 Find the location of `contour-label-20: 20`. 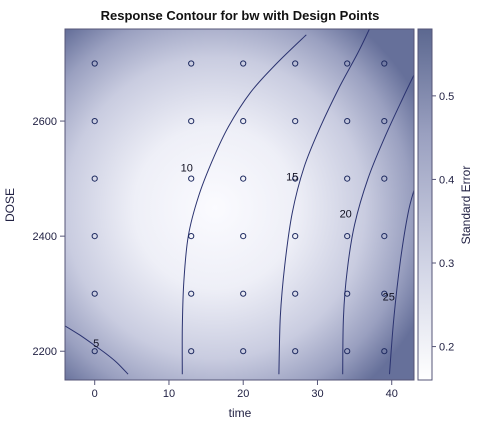

contour-label-20: 20 is located at coordinates (346, 215).